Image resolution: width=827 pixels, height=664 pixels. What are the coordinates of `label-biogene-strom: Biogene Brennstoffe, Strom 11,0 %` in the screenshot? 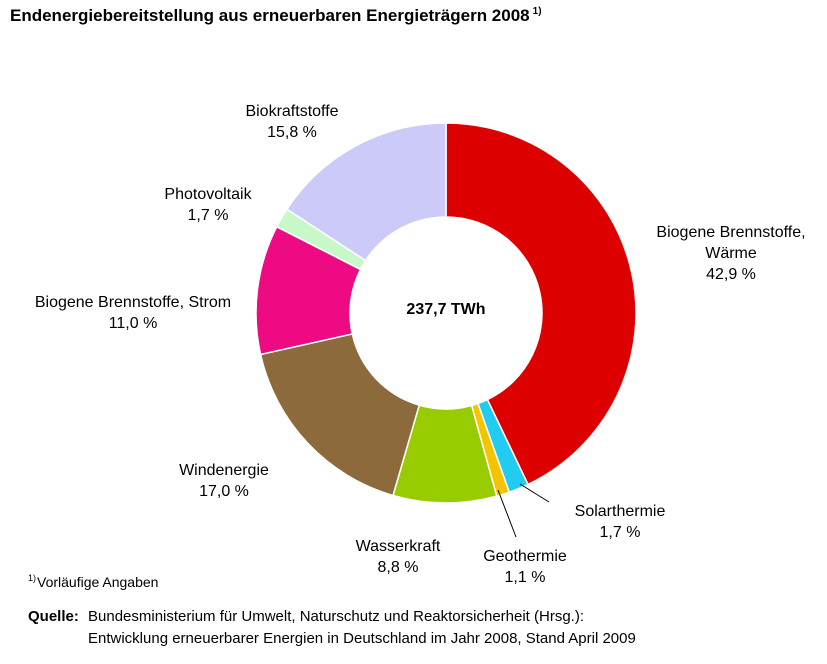 It's located at (133, 313).